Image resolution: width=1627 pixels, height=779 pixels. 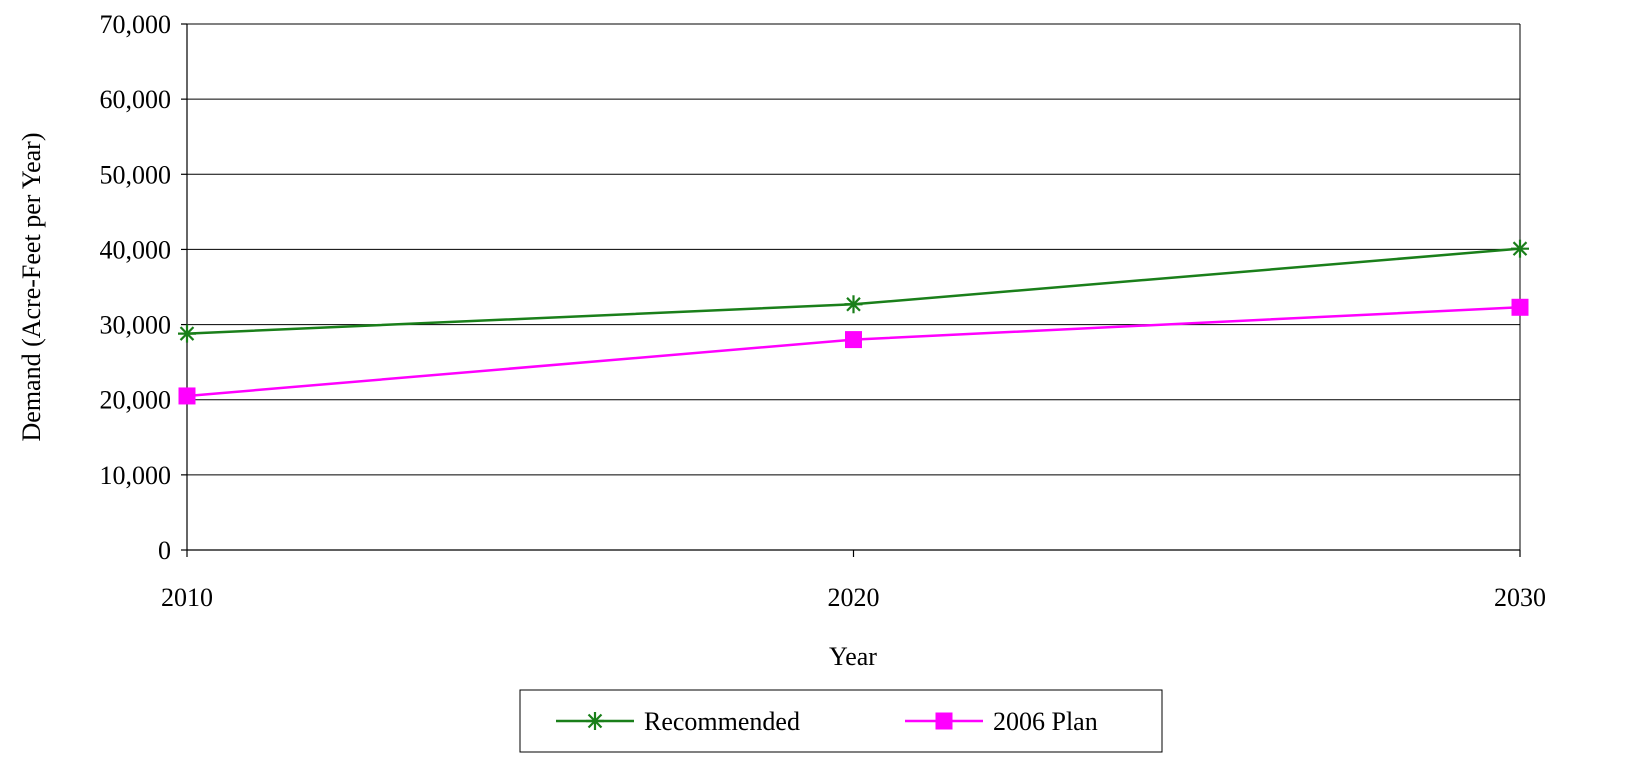 I want to click on legend-item-1: 2006 Plan, so click(x=1001, y=721).